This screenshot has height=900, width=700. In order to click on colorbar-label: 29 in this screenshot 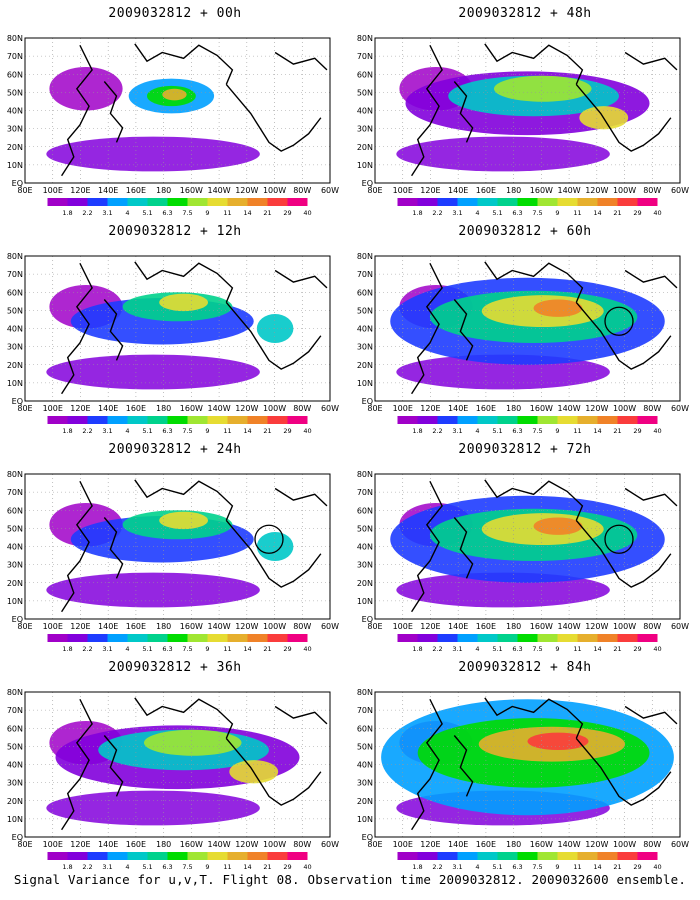, I will do `click(637, 213)`.